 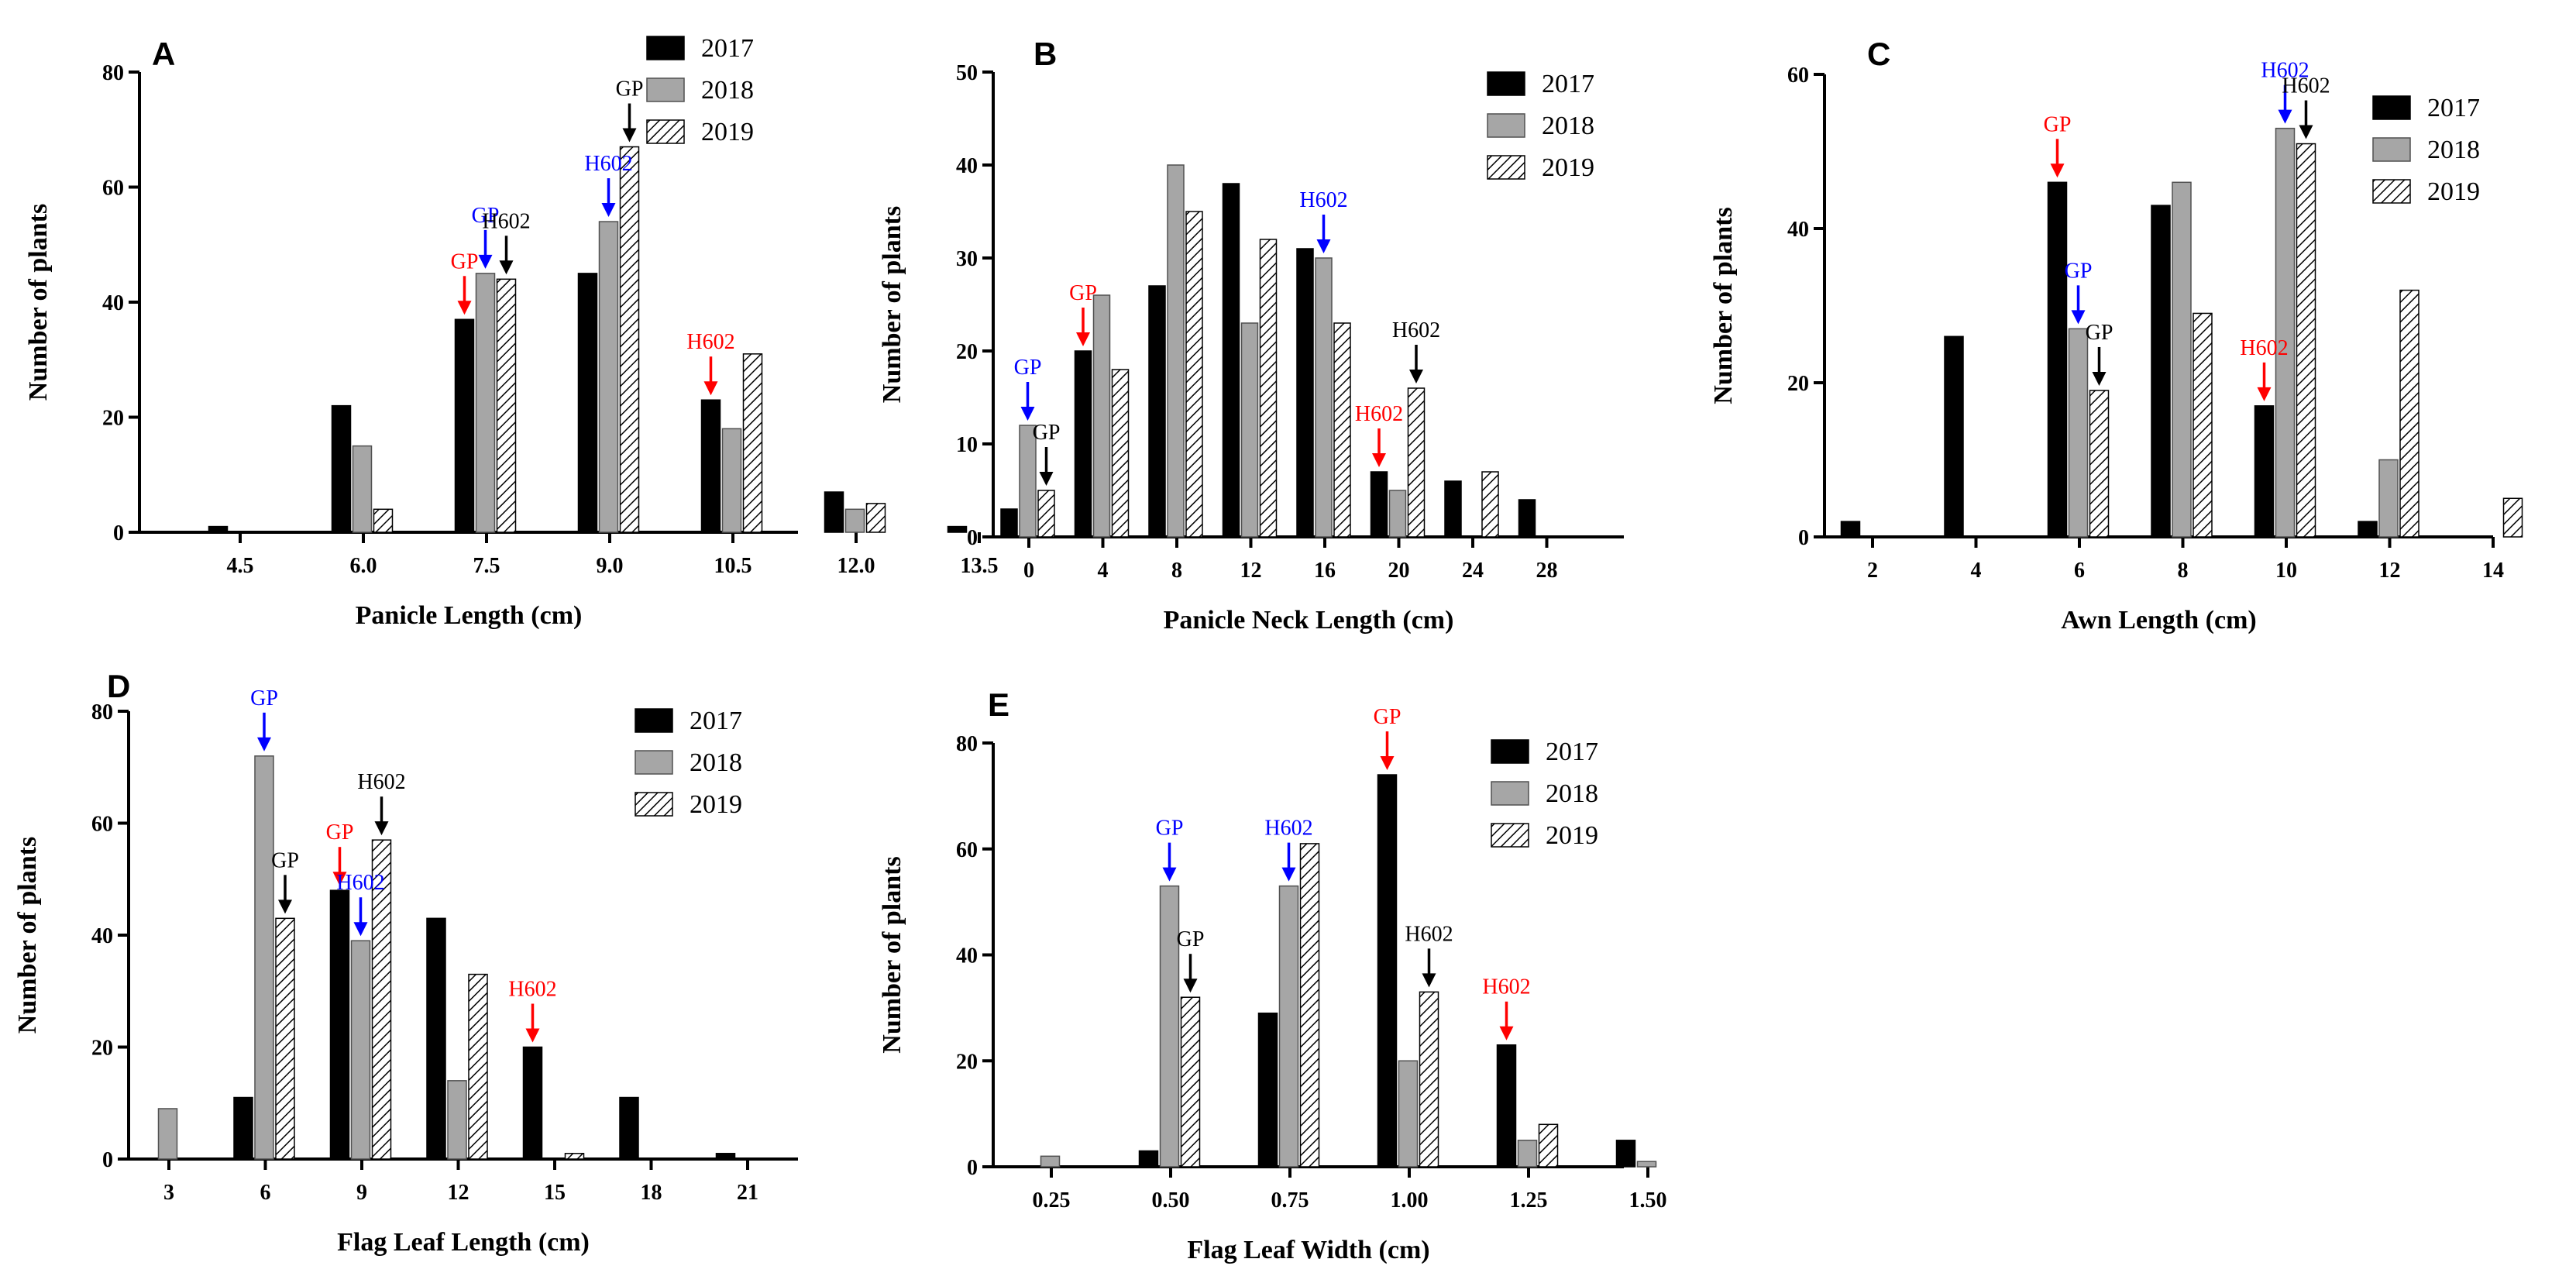 What do you see at coordinates (2286, 571) in the screenshot?
I see `x-tick-label: 10` at bounding box center [2286, 571].